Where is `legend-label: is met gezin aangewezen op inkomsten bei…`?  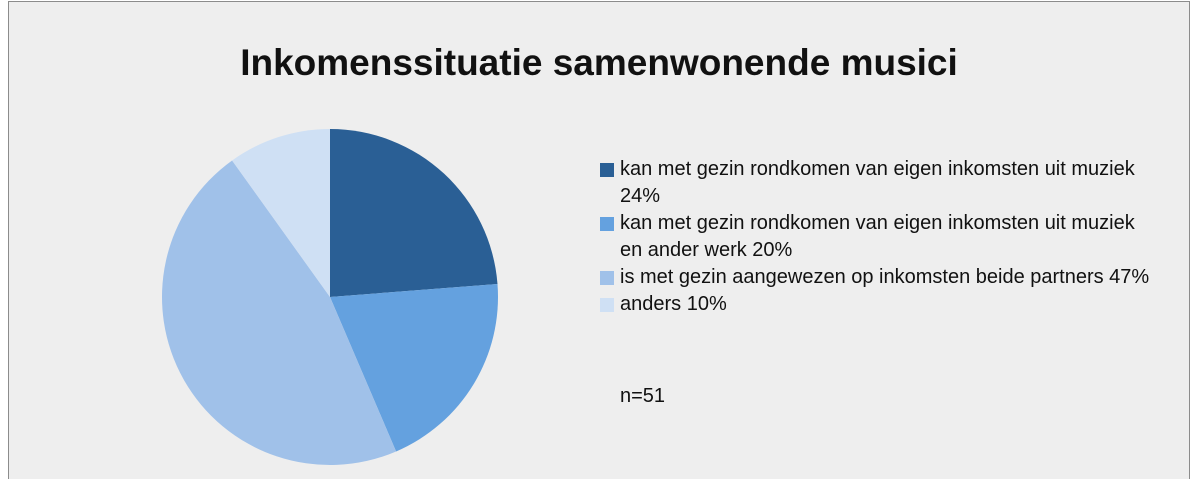
legend-label: is met gezin aangewezen op inkomsten bei… is located at coordinates (885, 277).